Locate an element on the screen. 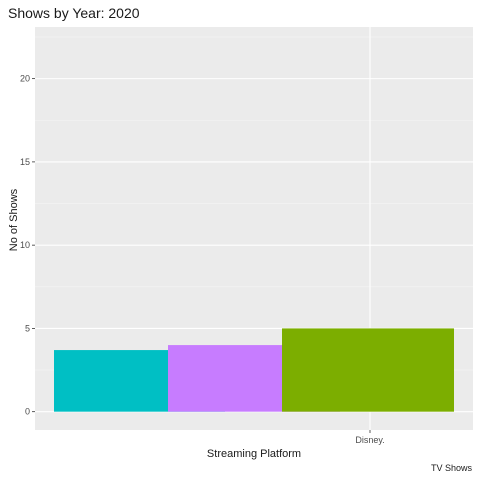 The height and width of the screenshot is (480, 480). y-tick-label: 20 is located at coordinates (25, 79).